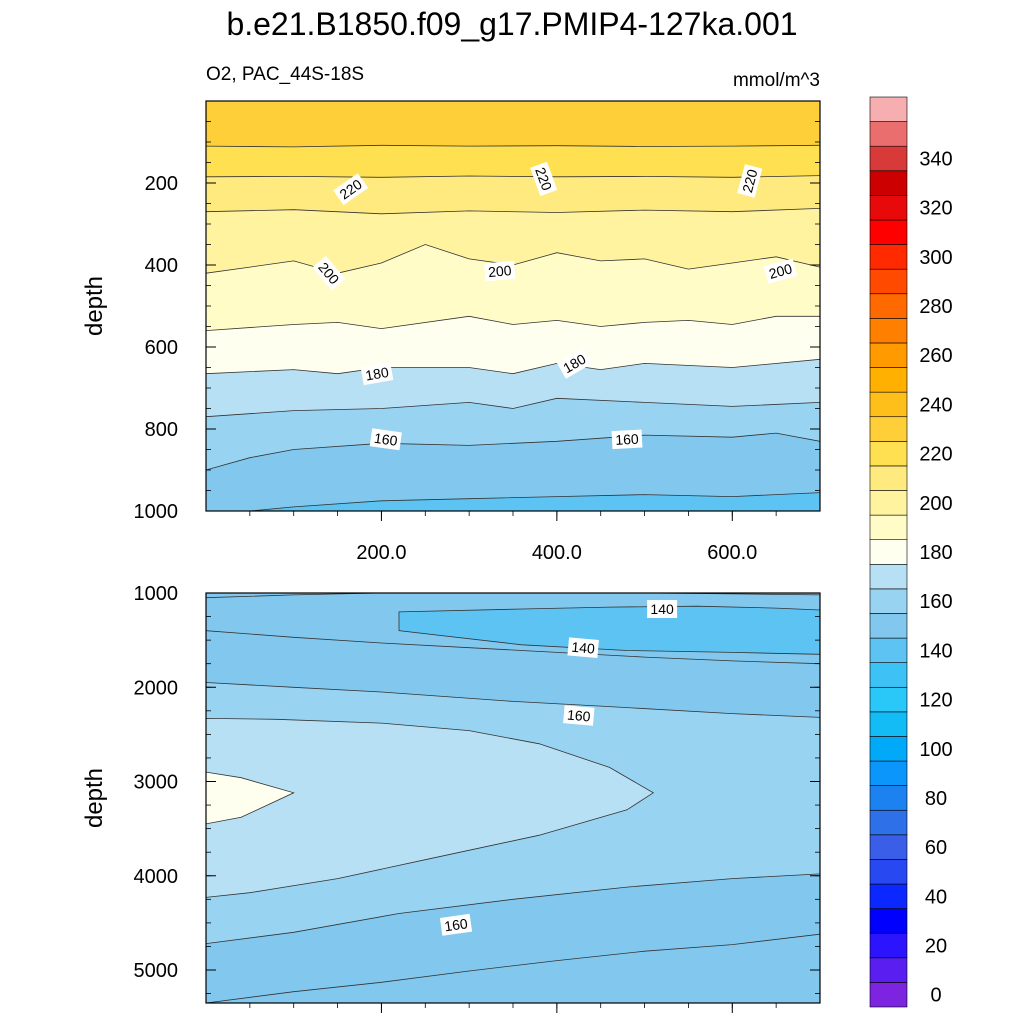 The width and height of the screenshot is (1024, 1024). I want to click on contour-label: 140, so click(583, 647).